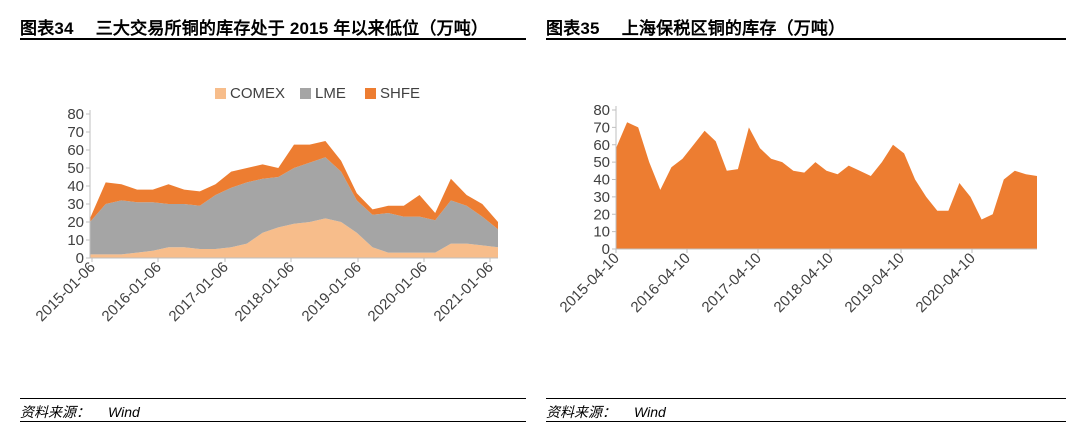  I want to click on x-tick-label: 2016-01-06, so click(132, 292).